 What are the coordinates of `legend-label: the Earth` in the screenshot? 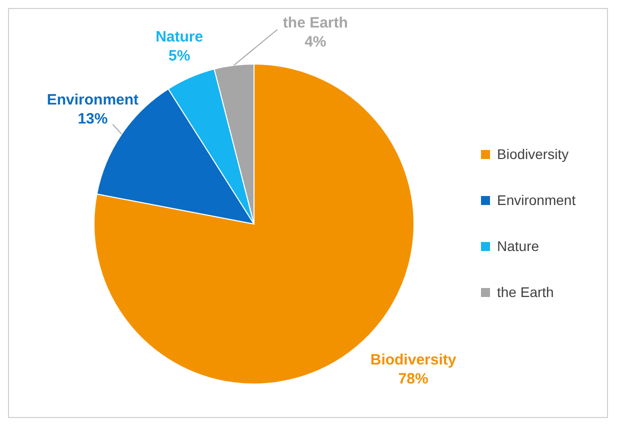 It's located at (525, 292).